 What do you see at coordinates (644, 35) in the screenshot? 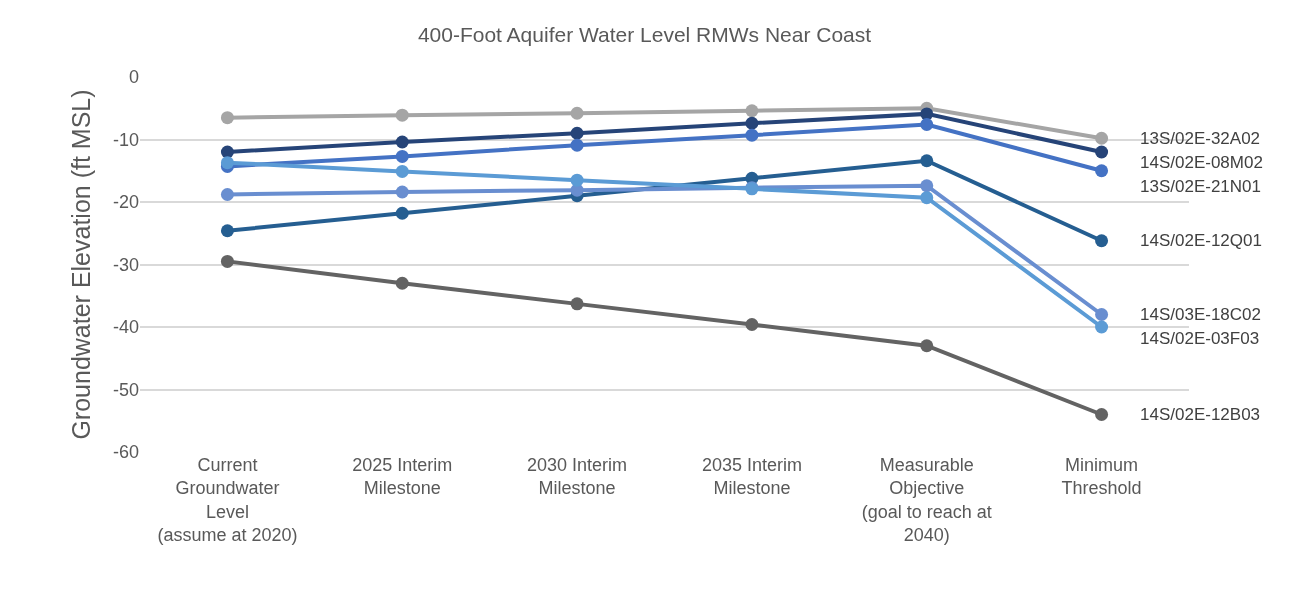
I see `chart-title: 400-Foot Aquifer Water Level RMWs Near Coast` at bounding box center [644, 35].